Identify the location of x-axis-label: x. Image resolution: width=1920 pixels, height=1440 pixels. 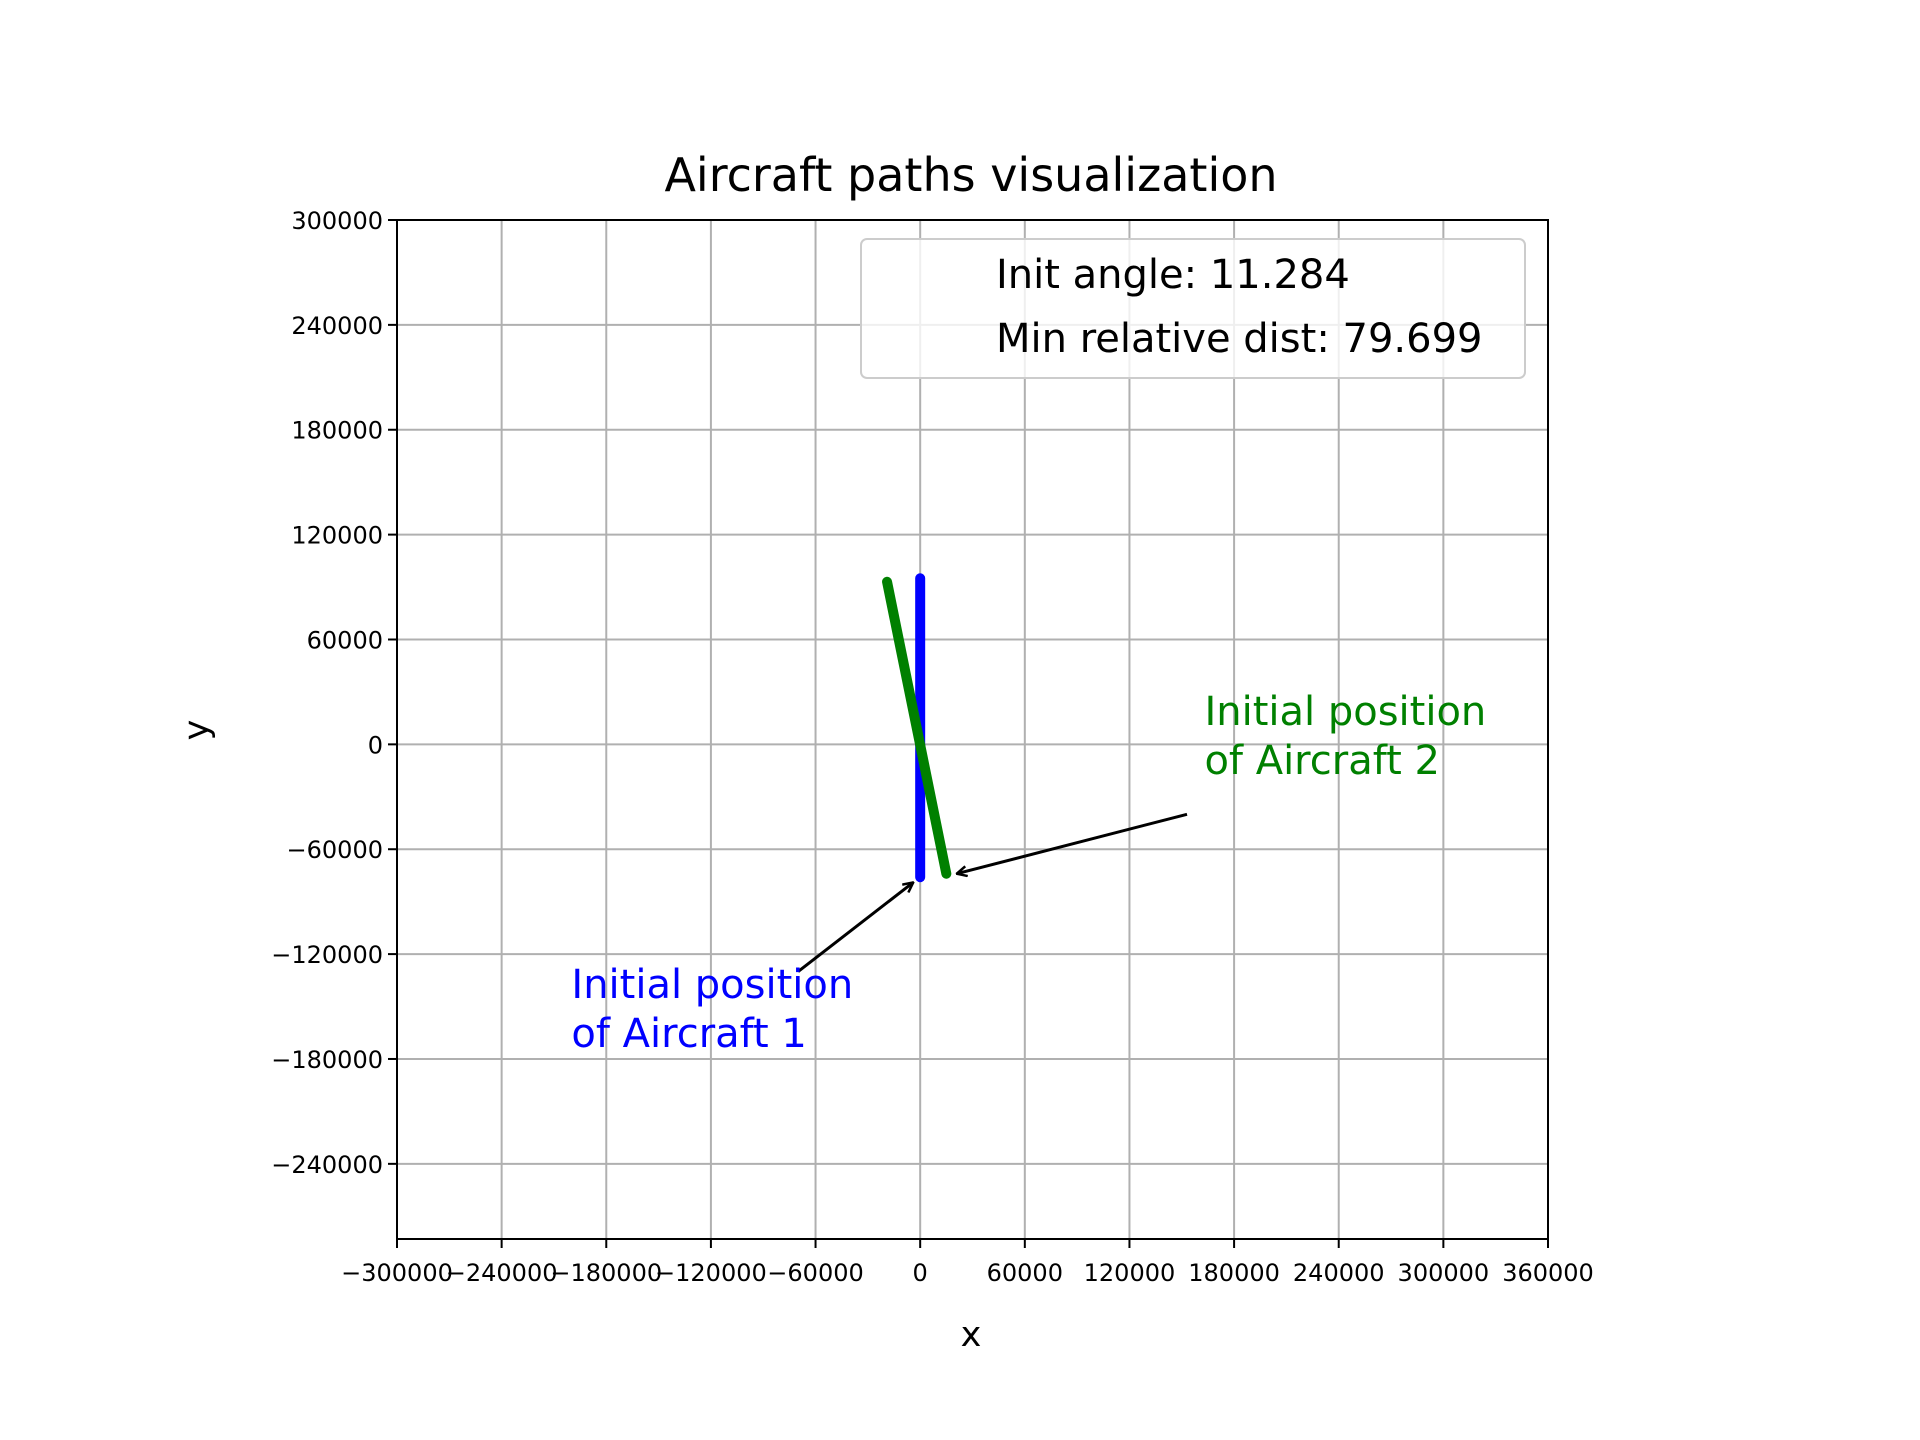
(971, 1335).